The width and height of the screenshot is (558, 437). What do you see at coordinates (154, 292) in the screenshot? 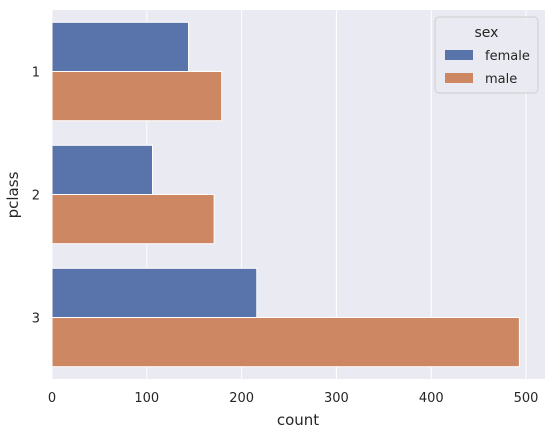
I see `bar-pclass-3-female` at bounding box center [154, 292].